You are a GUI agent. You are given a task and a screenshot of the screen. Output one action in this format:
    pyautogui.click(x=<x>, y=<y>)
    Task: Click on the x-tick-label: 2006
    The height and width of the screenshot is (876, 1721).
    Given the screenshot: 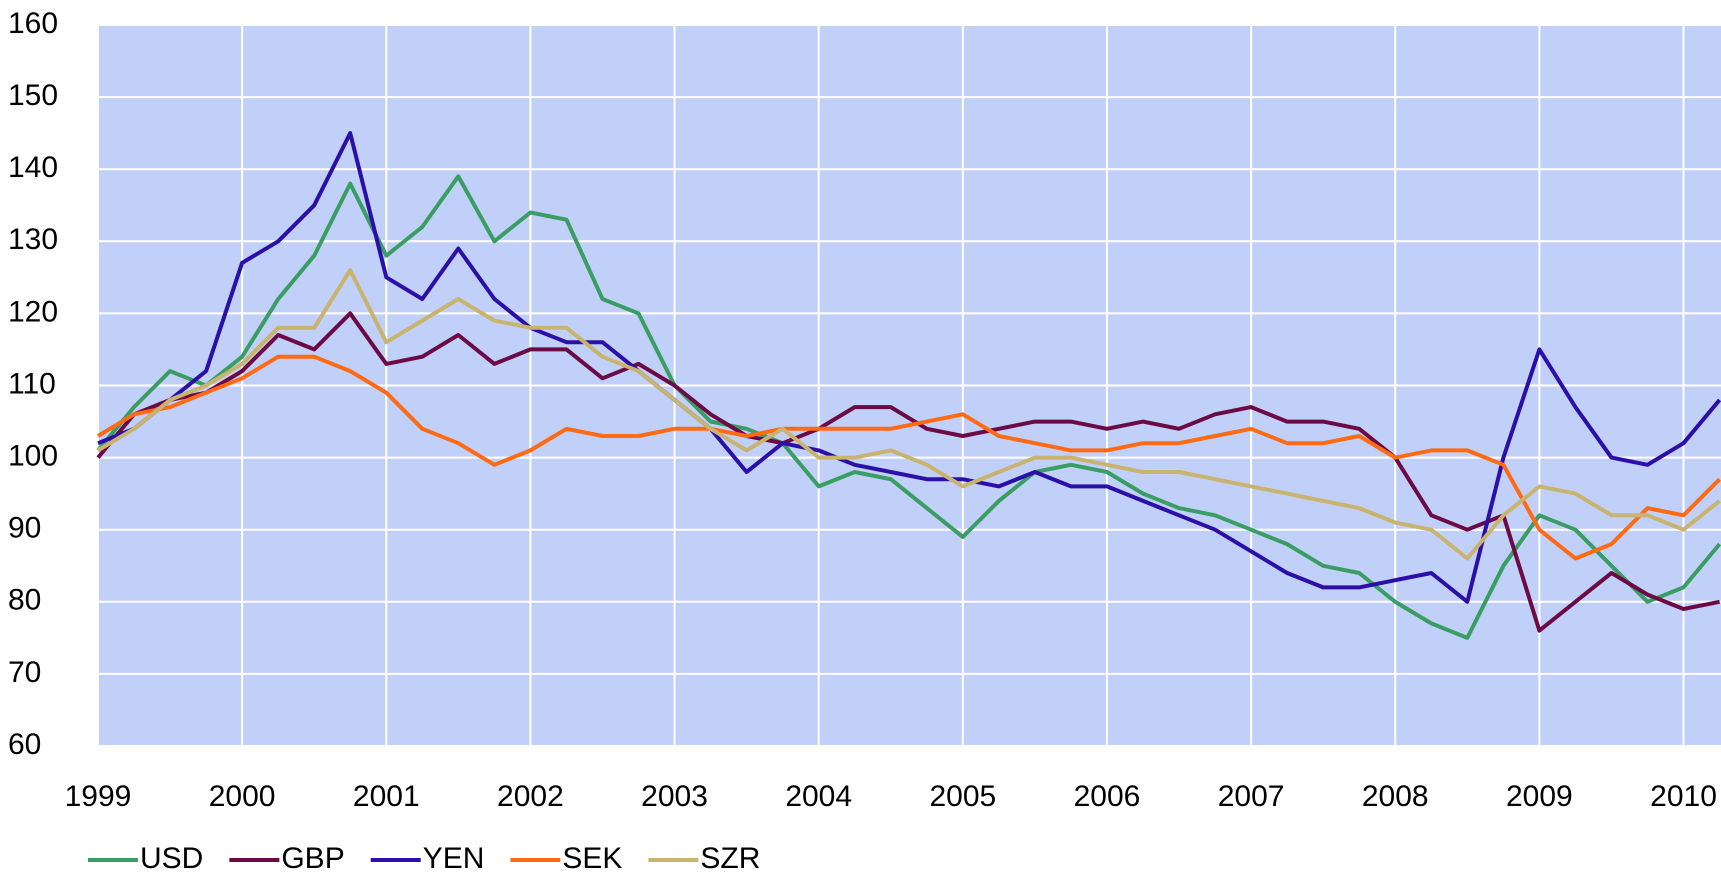 What is the action you would take?
    pyautogui.click(x=1107, y=796)
    